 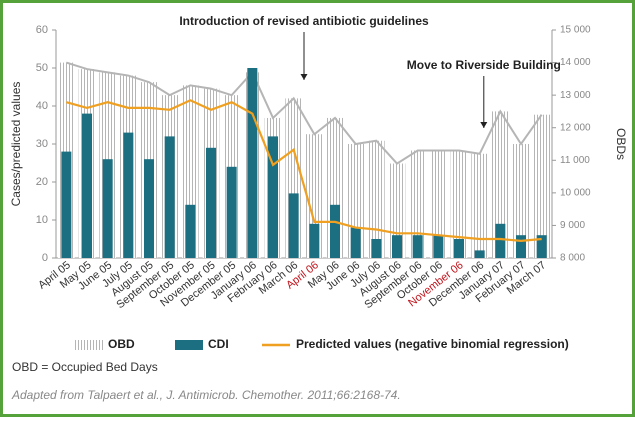 What do you see at coordinates (85, 367) in the screenshot?
I see `note: OBD = Occupied Bed Days` at bounding box center [85, 367].